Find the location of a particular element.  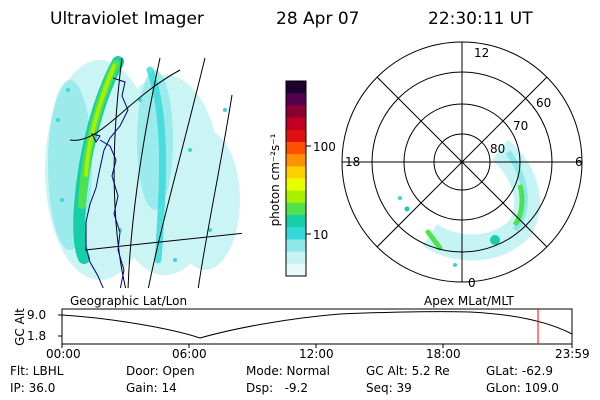

colorbar-tick-10: 10 is located at coordinates (321, 235).